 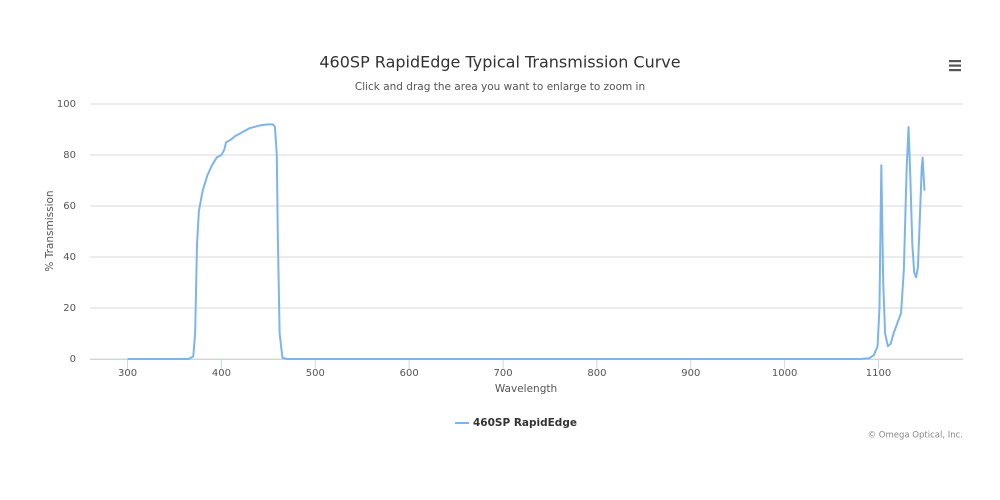 What do you see at coordinates (596, 373) in the screenshot?
I see `x-tick-label: 800` at bounding box center [596, 373].